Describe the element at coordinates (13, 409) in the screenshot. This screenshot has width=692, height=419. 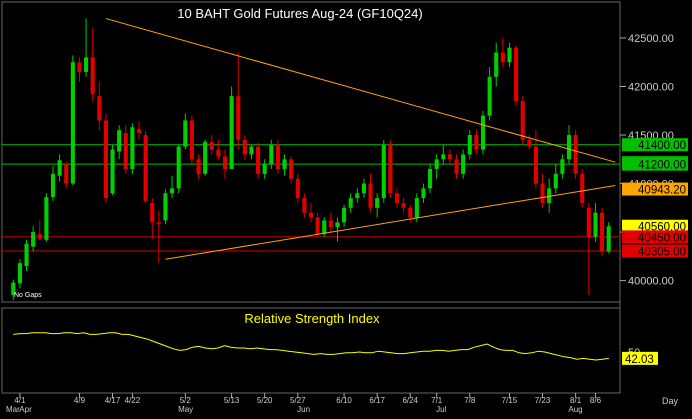
I see `x-month-label: Mar` at that location.